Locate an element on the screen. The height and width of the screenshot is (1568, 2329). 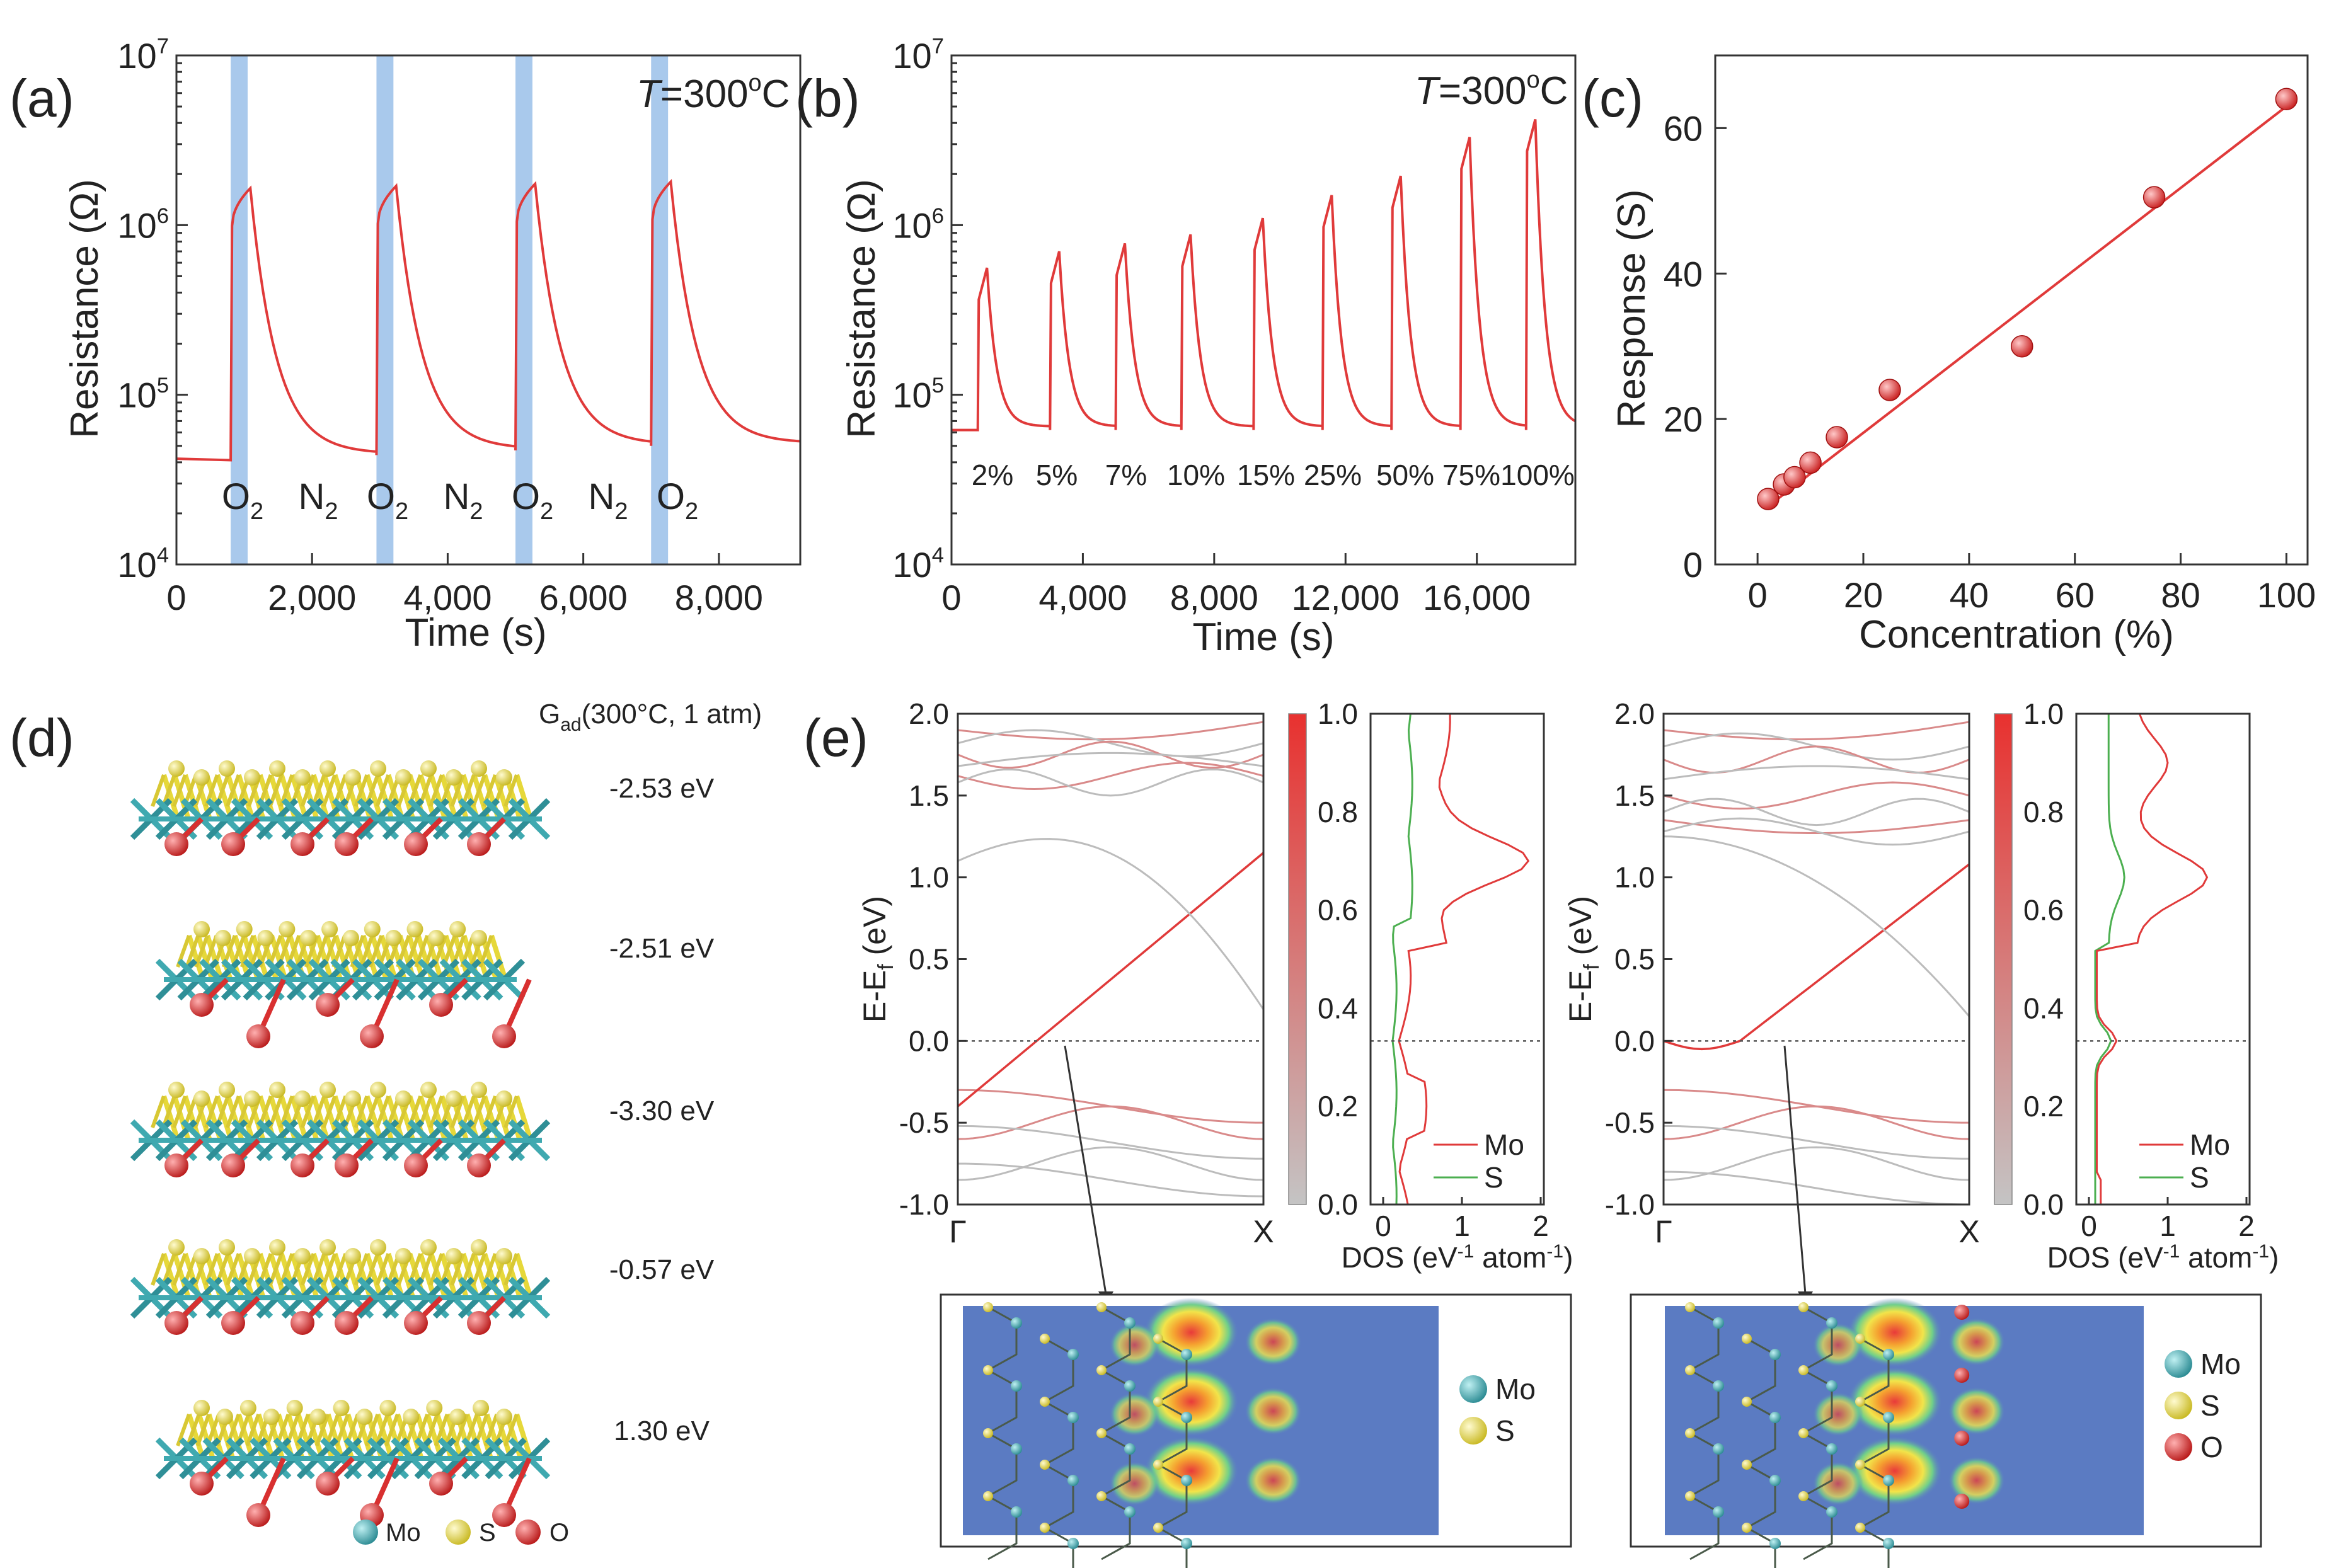
gas-labels: O2 N2 O2 N2 O2 N2 O2 is located at coordinates (460, 500).